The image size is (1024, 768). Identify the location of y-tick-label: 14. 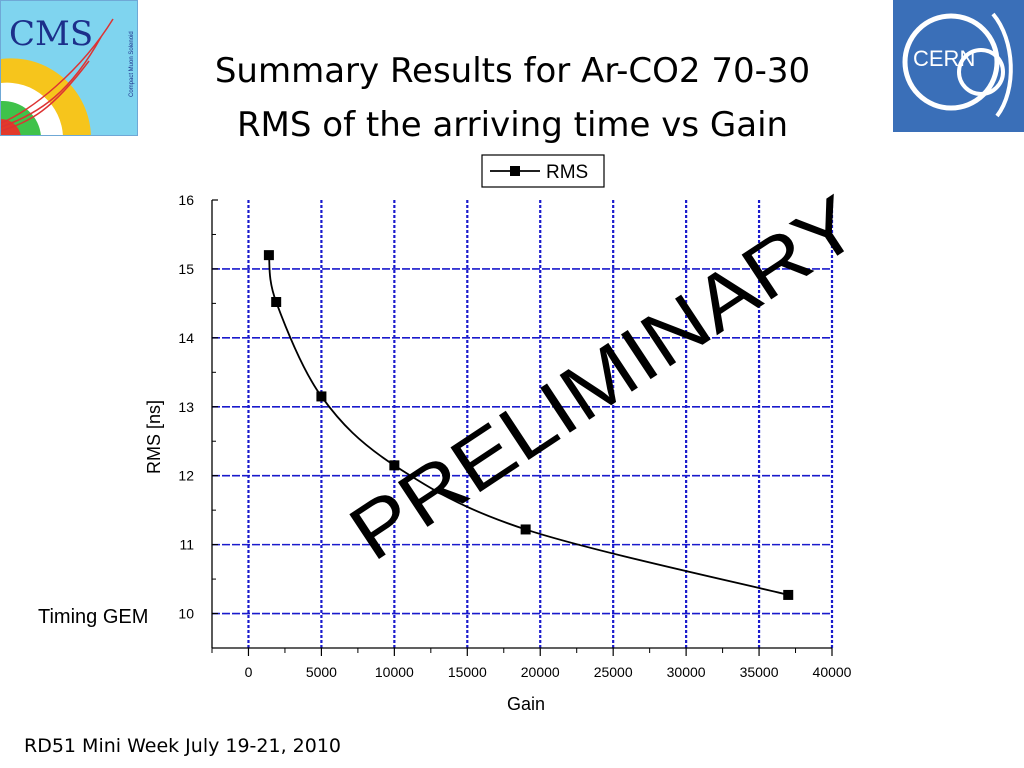
(186, 338).